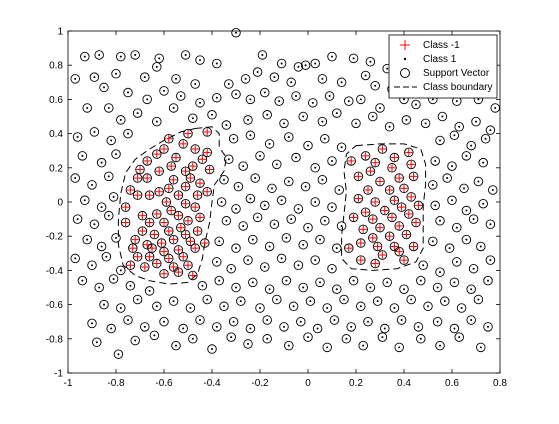  Describe the element at coordinates (404, 383) in the screenshot. I see `x-tick-label: 0.4` at that location.